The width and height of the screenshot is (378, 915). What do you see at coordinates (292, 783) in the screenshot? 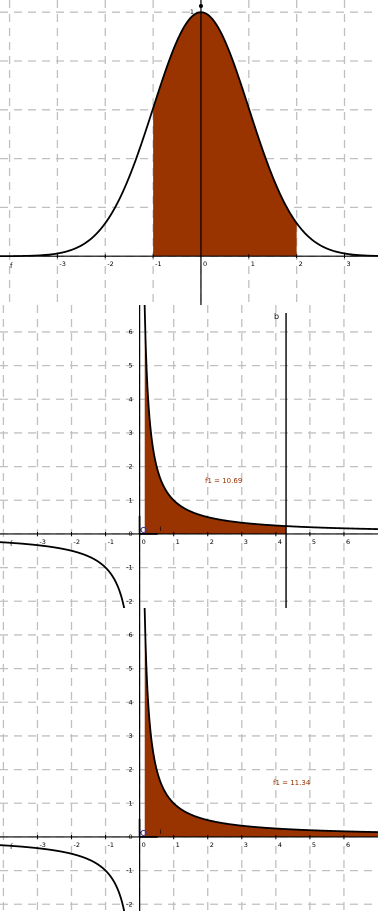
I see `area-value-label: f1 = 11.34` at bounding box center [292, 783].